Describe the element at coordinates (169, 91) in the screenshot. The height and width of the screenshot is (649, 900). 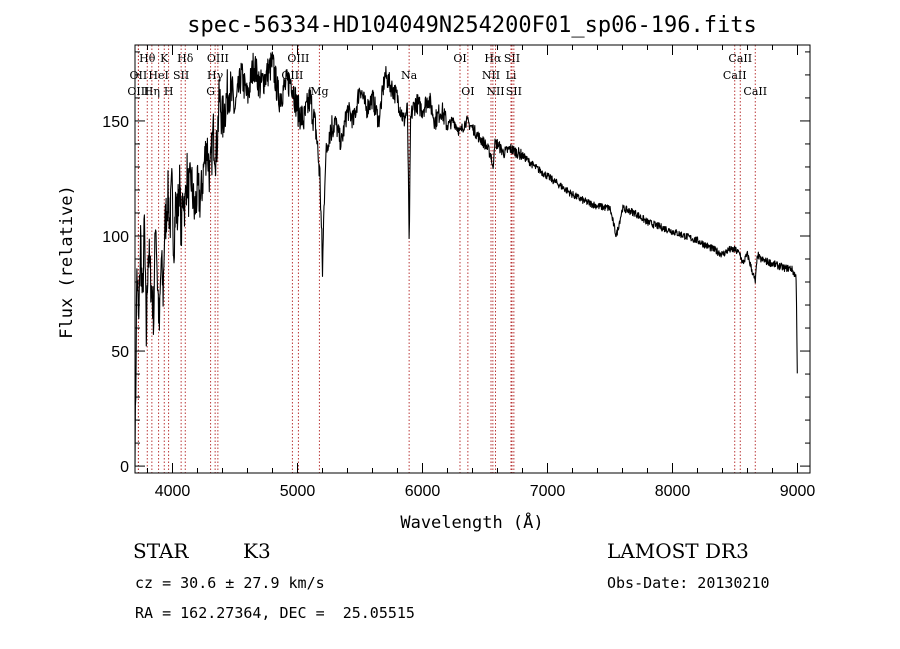
I see `spectral-line-label: H` at that location.